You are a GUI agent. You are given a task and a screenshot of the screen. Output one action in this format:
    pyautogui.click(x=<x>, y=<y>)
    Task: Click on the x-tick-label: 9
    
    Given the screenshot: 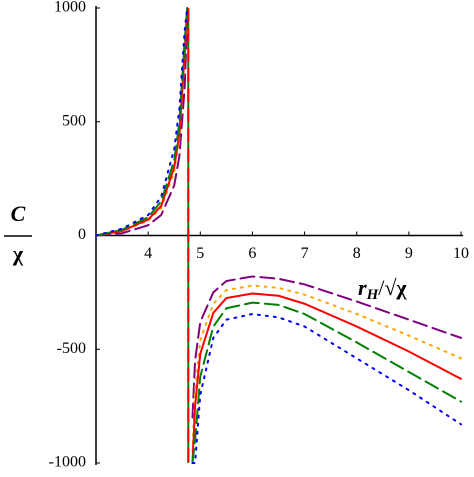 What is the action you would take?
    pyautogui.click(x=409, y=253)
    